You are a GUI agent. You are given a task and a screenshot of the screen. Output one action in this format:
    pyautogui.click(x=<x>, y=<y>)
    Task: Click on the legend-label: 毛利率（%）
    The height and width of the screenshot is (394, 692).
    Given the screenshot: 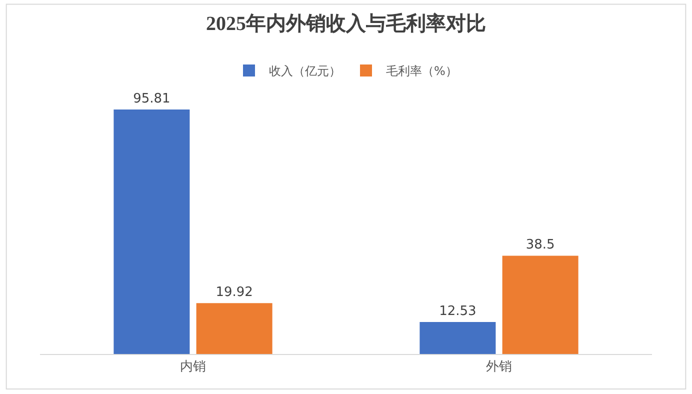 What is the action you would take?
    pyautogui.click(x=422, y=71)
    